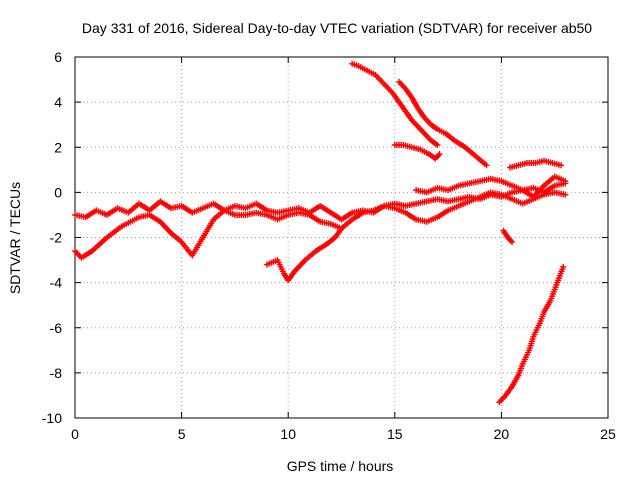  I want to click on y-tick-label: -6, so click(56, 328).